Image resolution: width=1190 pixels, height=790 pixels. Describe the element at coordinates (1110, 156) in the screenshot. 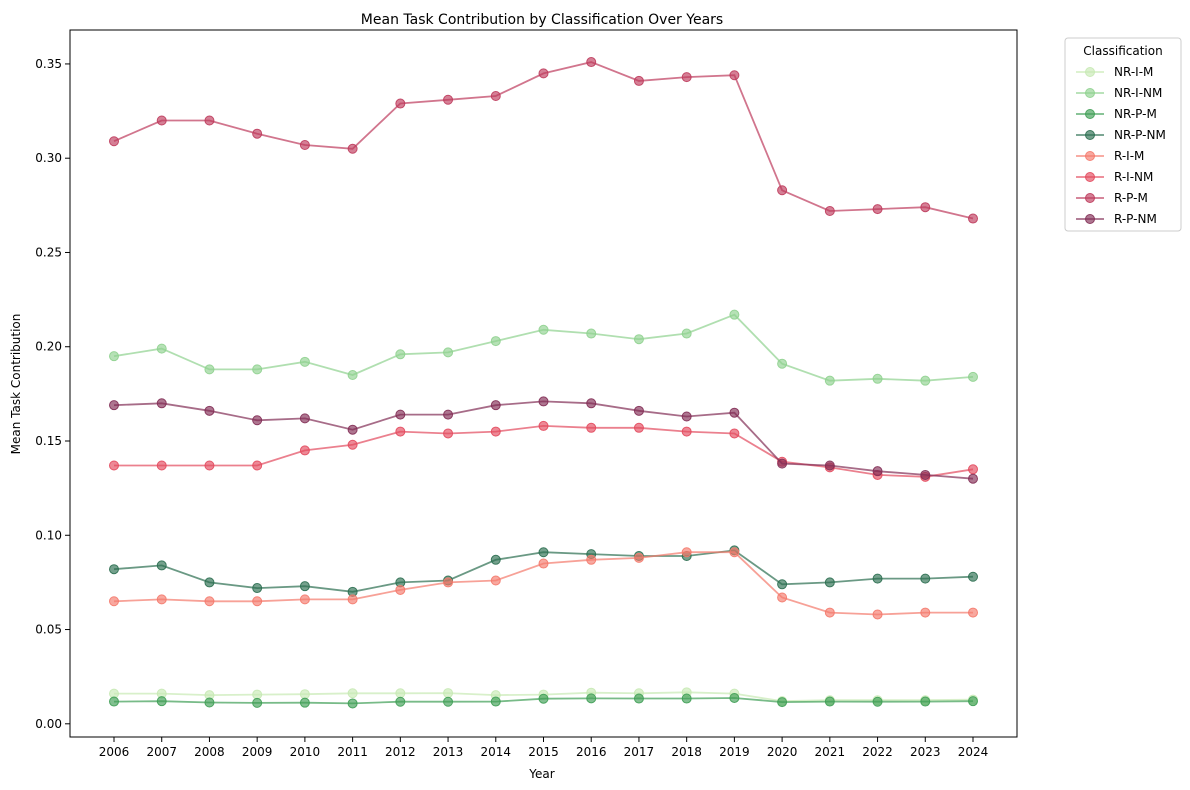

I see `legend-entry-r-i-m: R-I-M` at that location.